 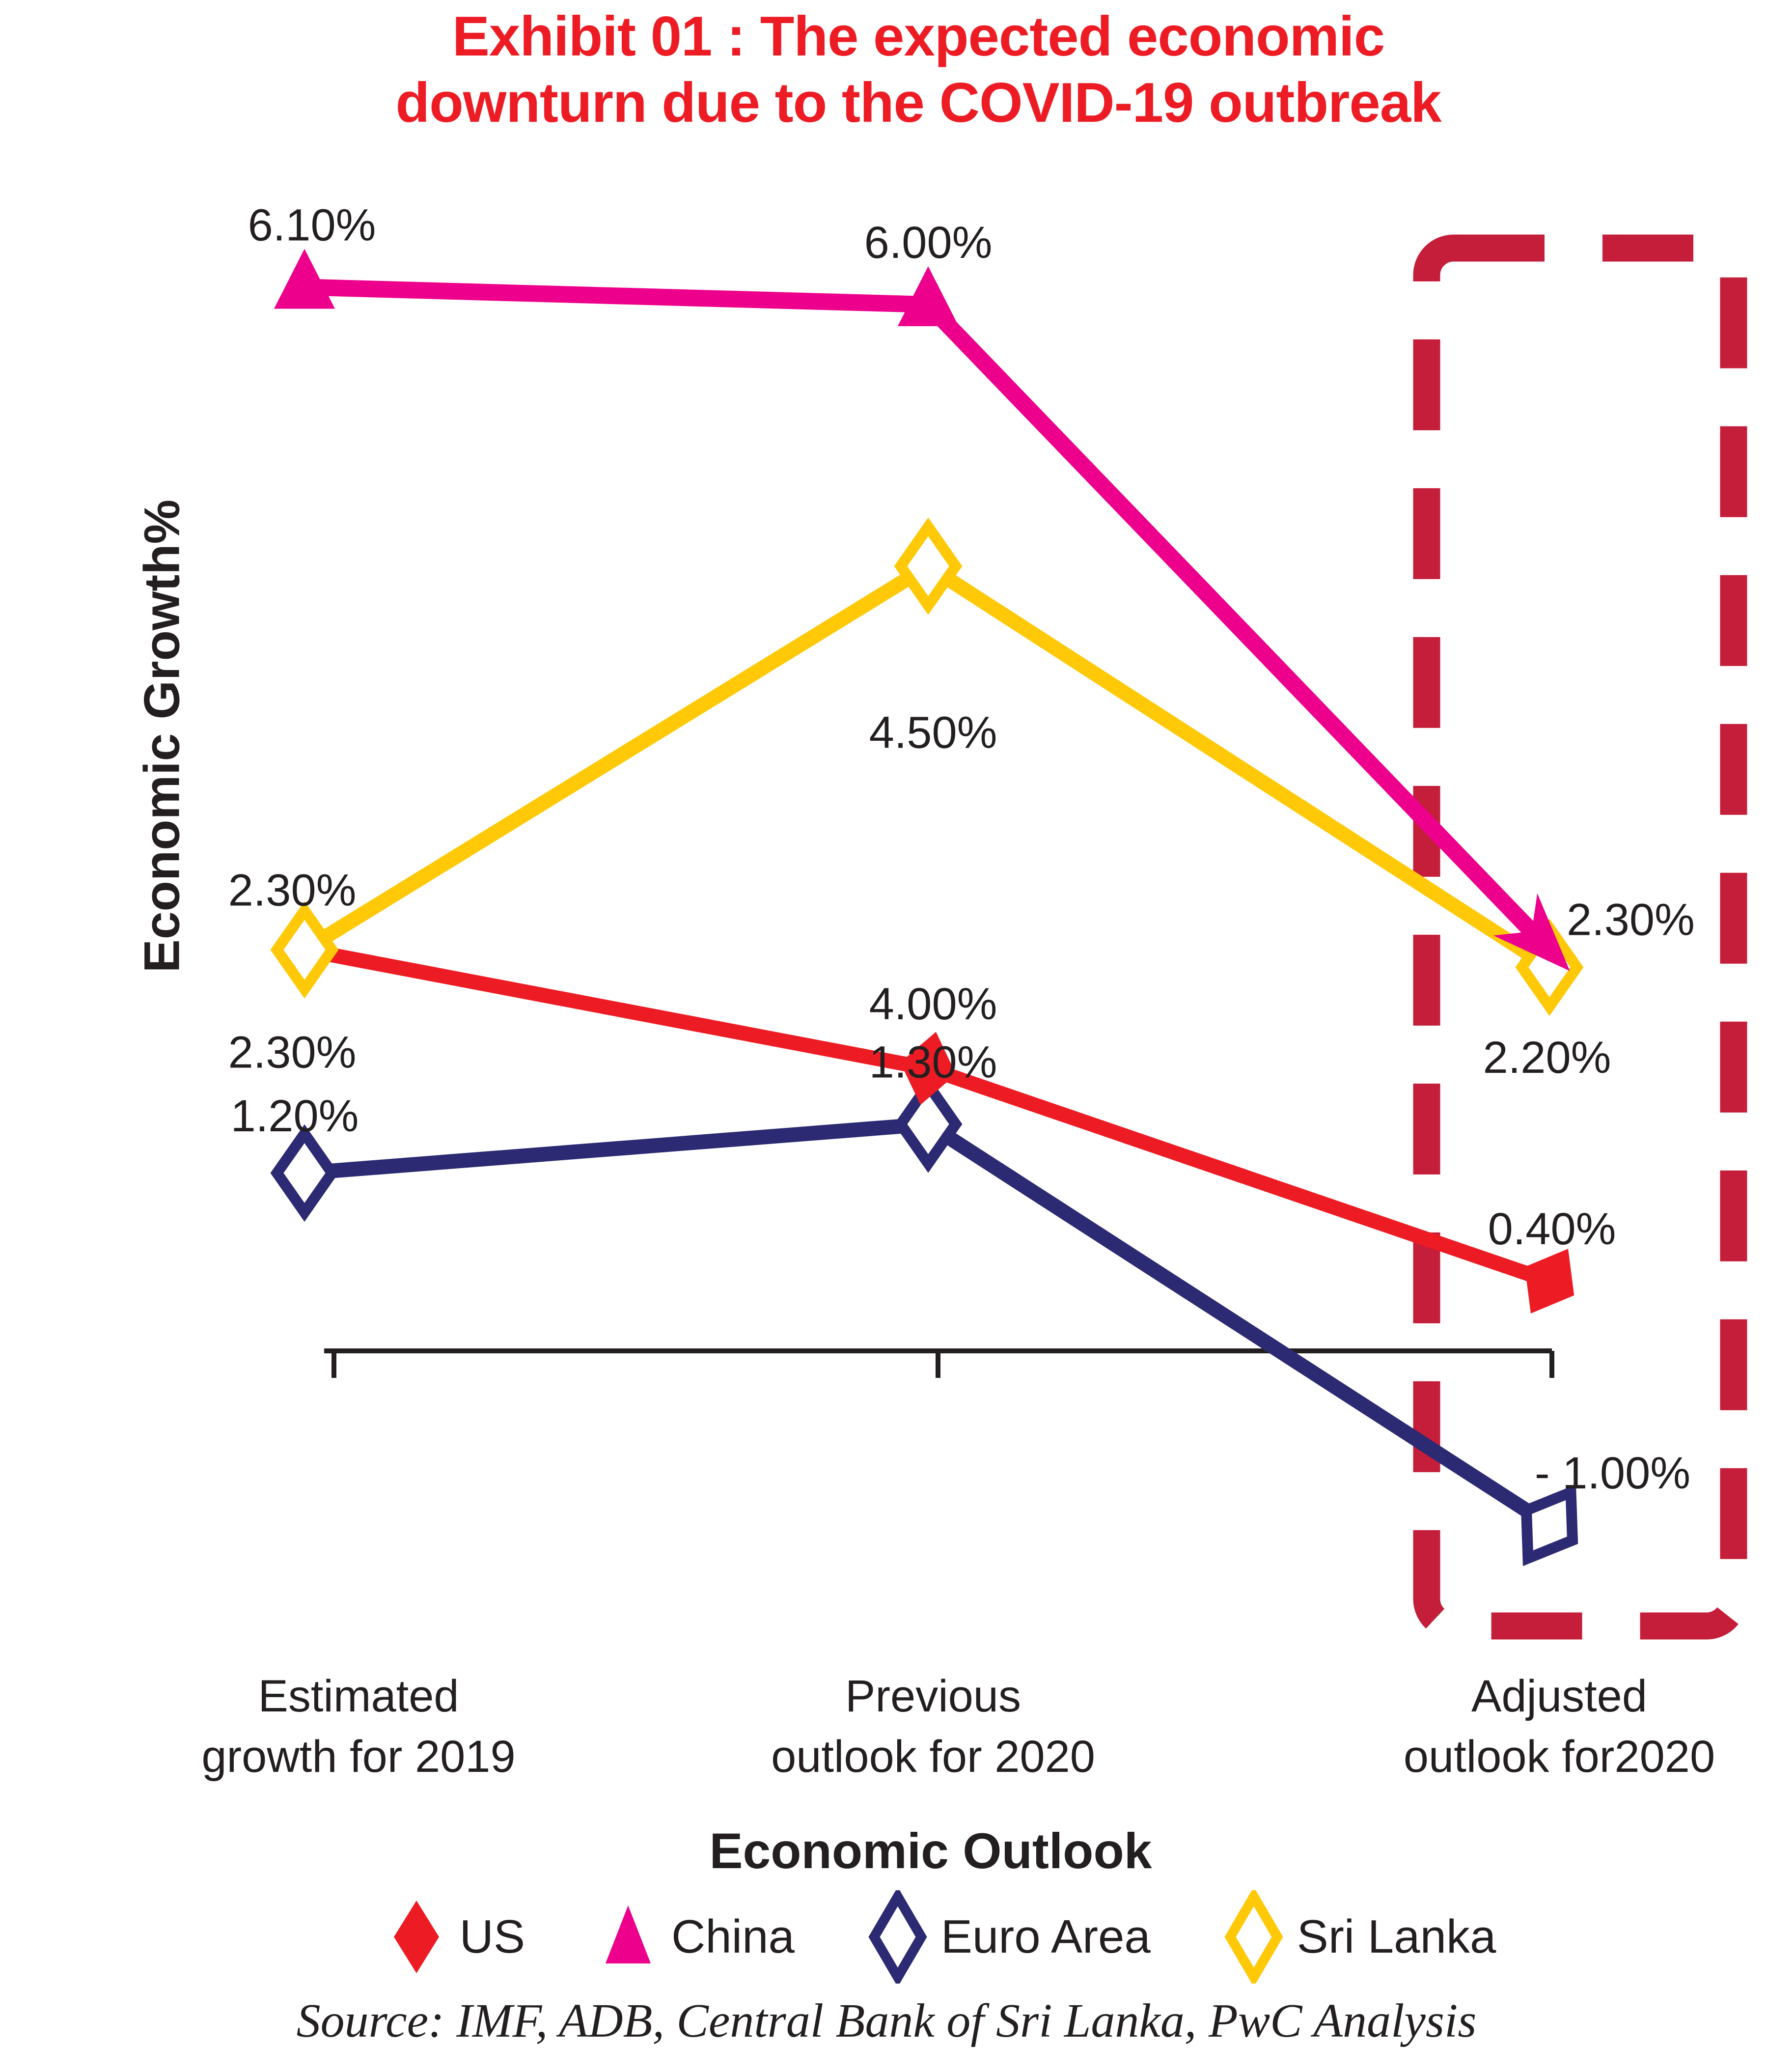 What do you see at coordinates (1559, 1696) in the screenshot?
I see `category-line: Adjusted` at bounding box center [1559, 1696].